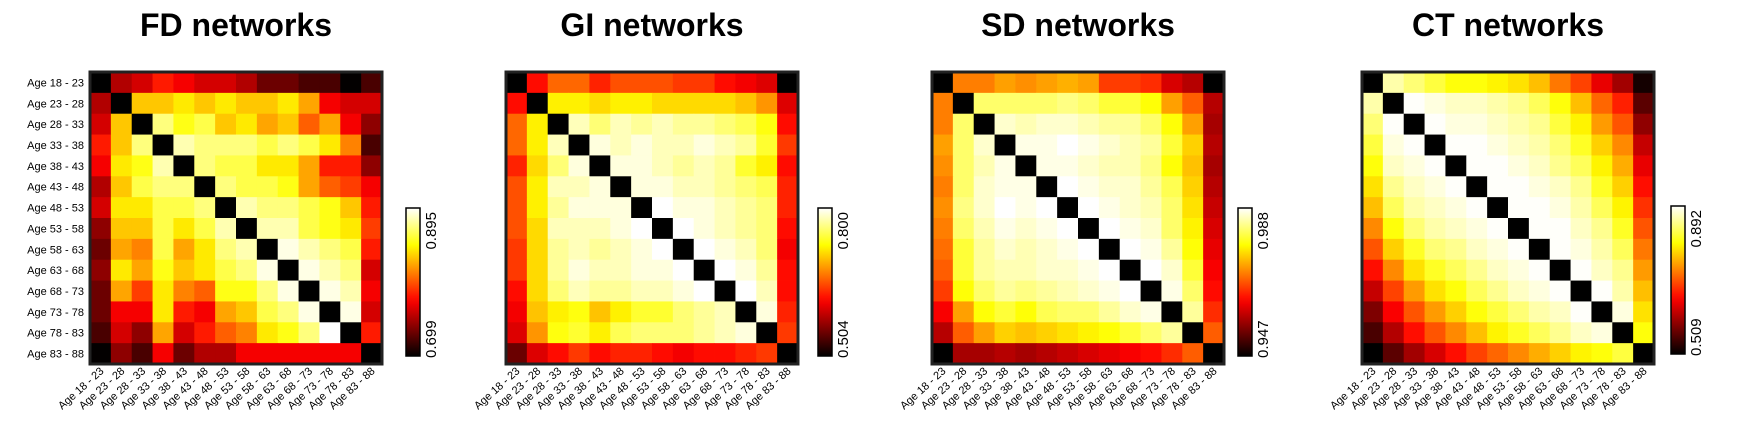  Describe the element at coordinates (843, 231) in the screenshot. I see `colorbar-max-label: 0.800` at that location.